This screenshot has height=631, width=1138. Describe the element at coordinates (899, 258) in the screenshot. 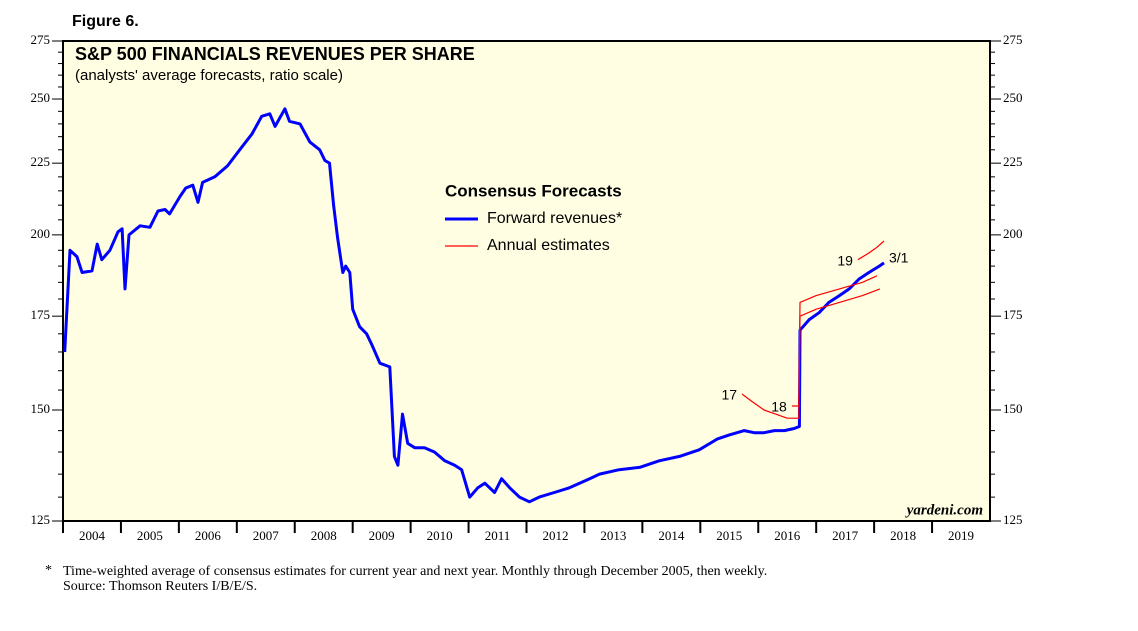

I see `end-label: 3/1` at that location.